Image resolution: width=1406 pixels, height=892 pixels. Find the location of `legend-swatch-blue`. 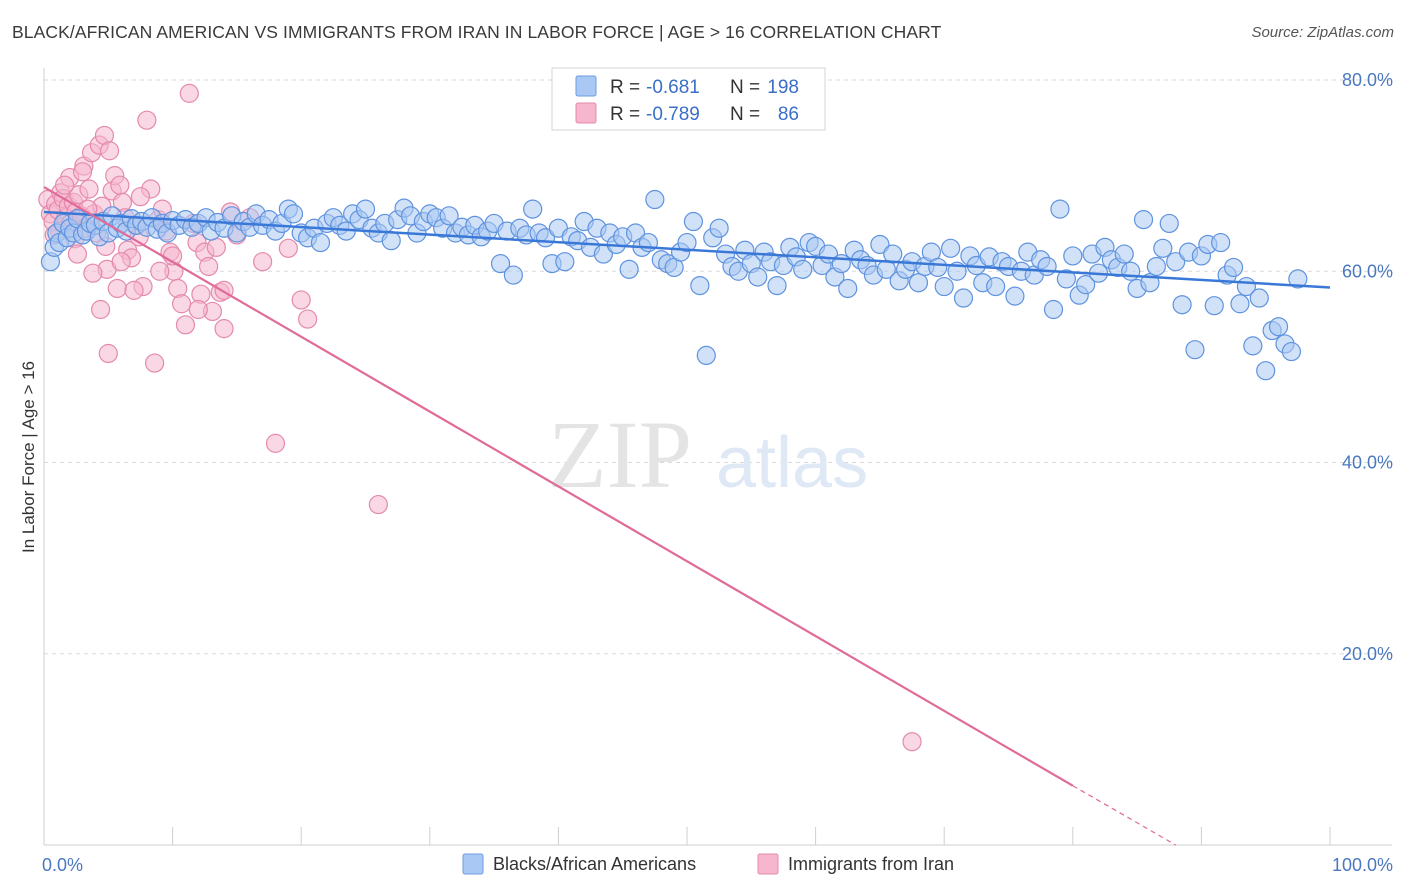

legend-swatch-blue is located at coordinates (586, 86).